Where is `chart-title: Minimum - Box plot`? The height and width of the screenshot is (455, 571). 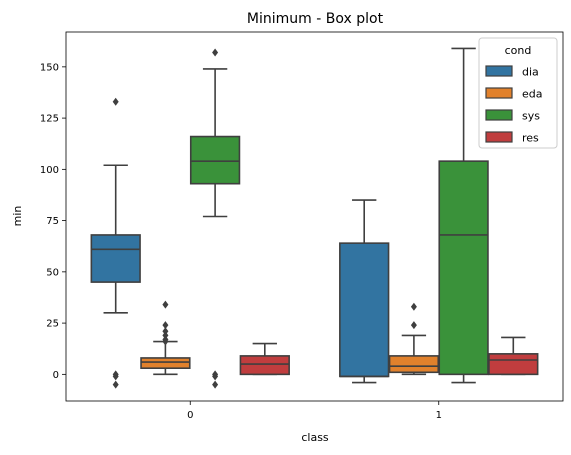
chart-title: Minimum - Box plot is located at coordinates (315, 19).